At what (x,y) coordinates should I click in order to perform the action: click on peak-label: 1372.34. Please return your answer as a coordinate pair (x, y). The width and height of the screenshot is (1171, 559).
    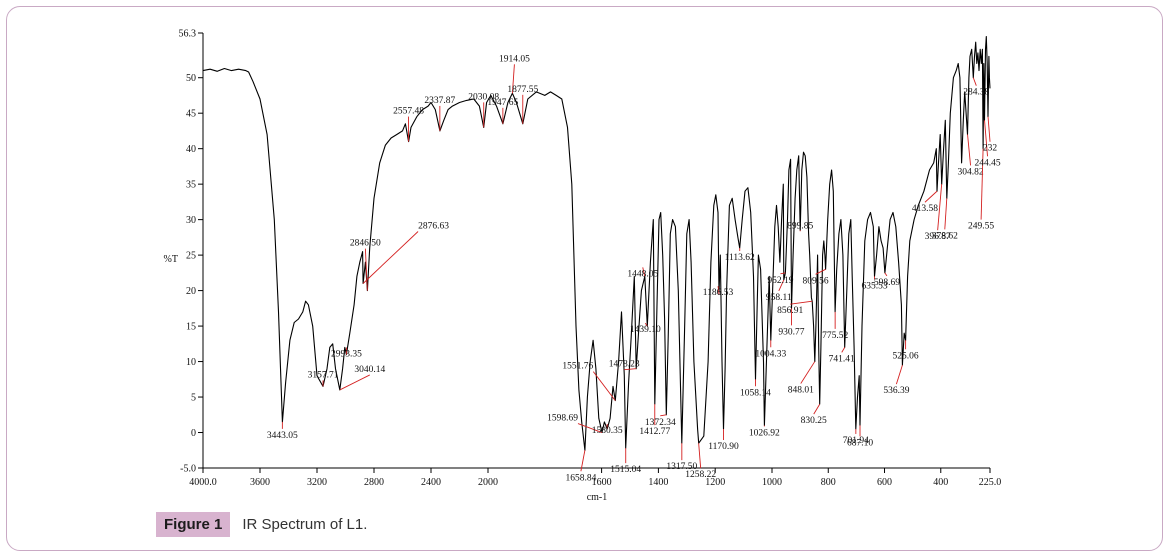
    Looking at the image, I should click on (660, 423).